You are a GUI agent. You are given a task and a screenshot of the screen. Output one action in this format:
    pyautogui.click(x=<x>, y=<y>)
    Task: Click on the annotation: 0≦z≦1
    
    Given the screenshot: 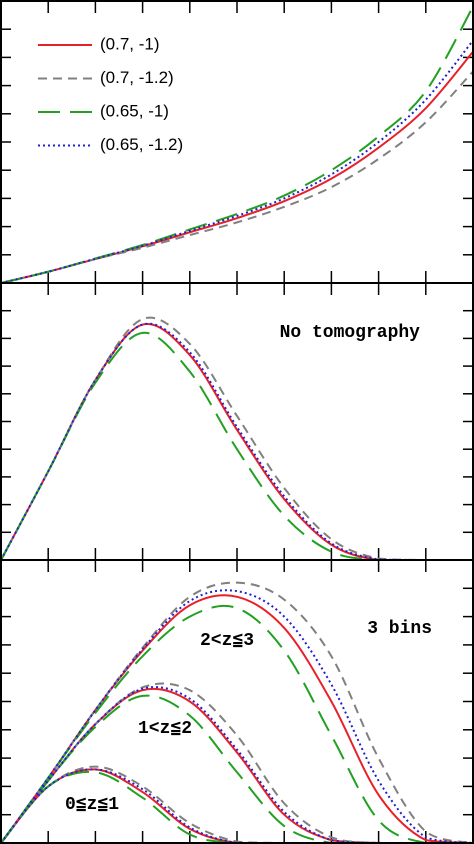 What is the action you would take?
    pyautogui.click(x=92, y=805)
    